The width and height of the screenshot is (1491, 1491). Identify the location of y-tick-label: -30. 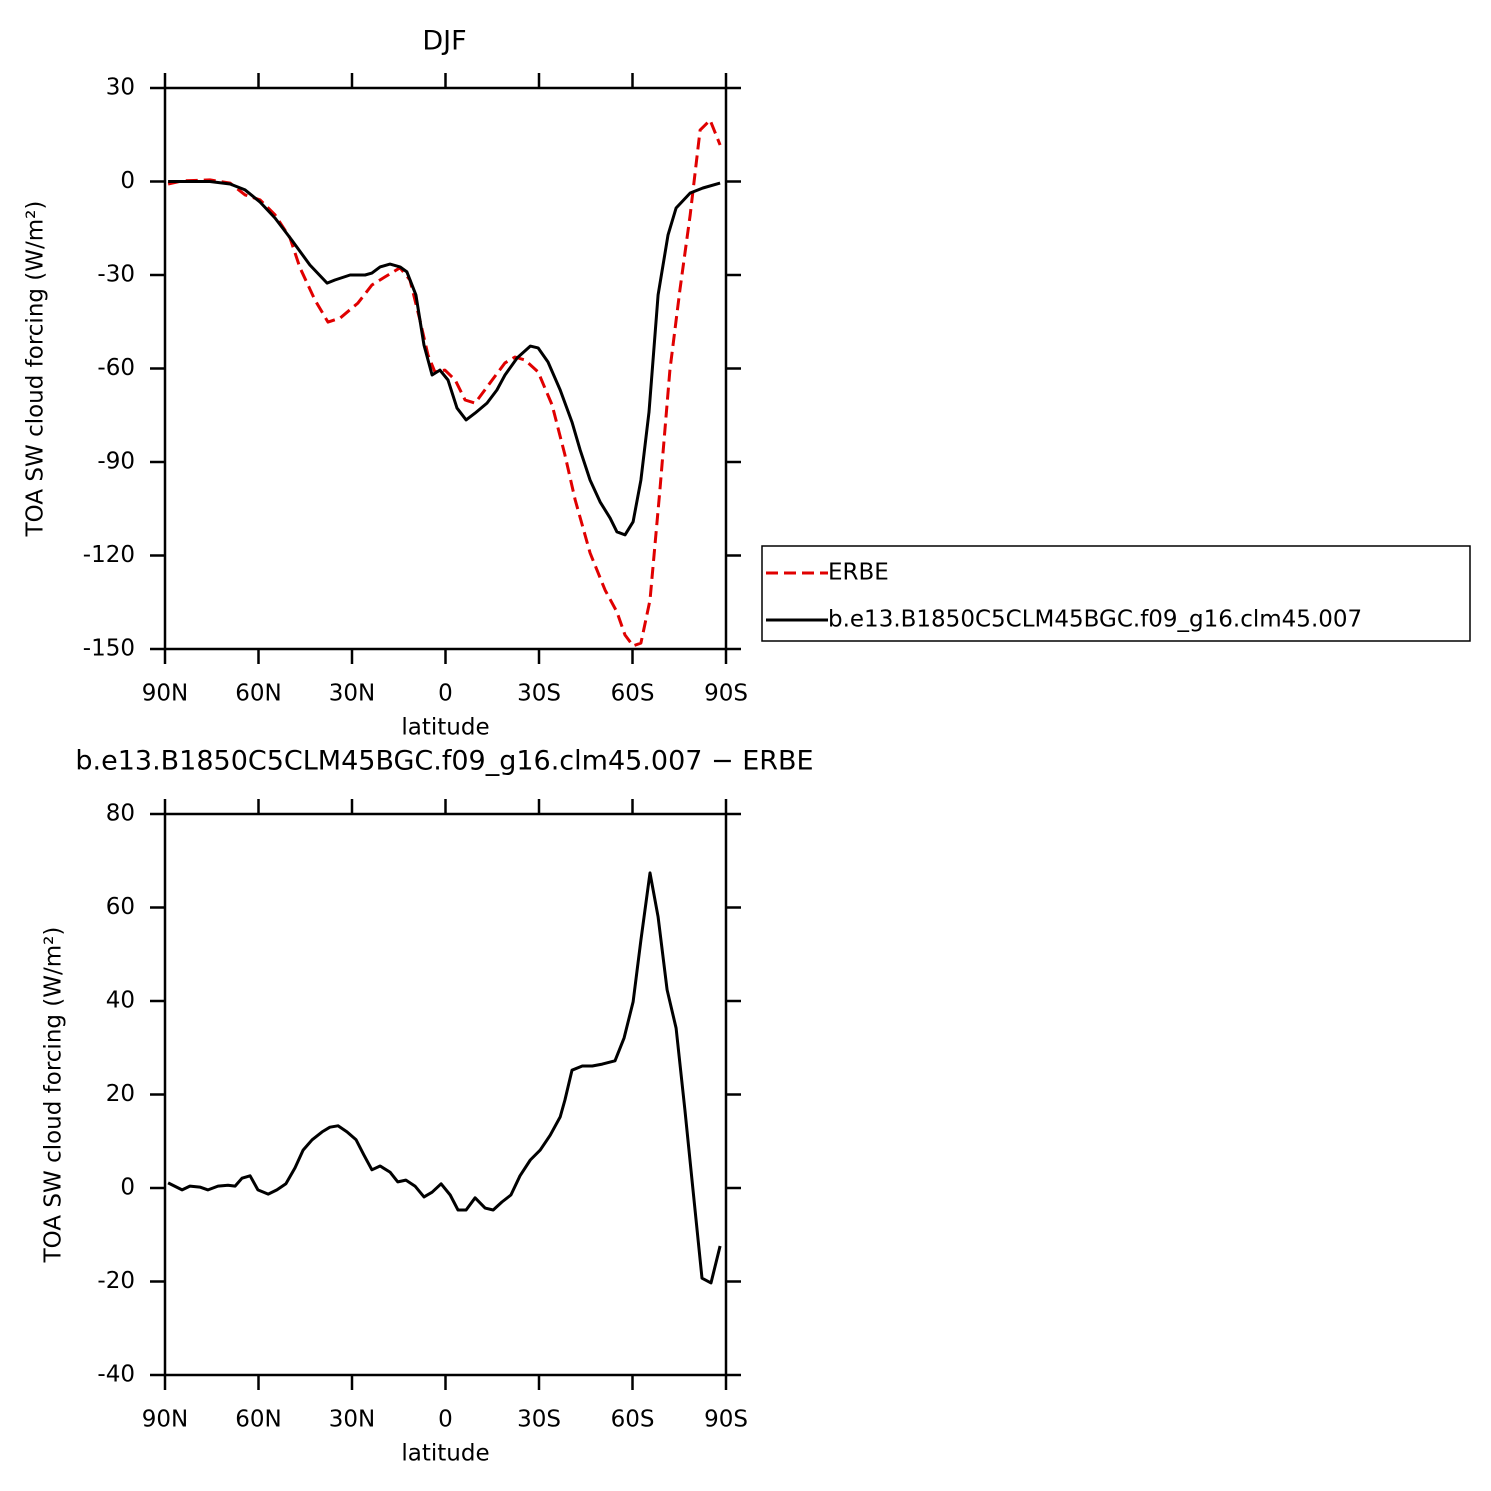
(116, 275).